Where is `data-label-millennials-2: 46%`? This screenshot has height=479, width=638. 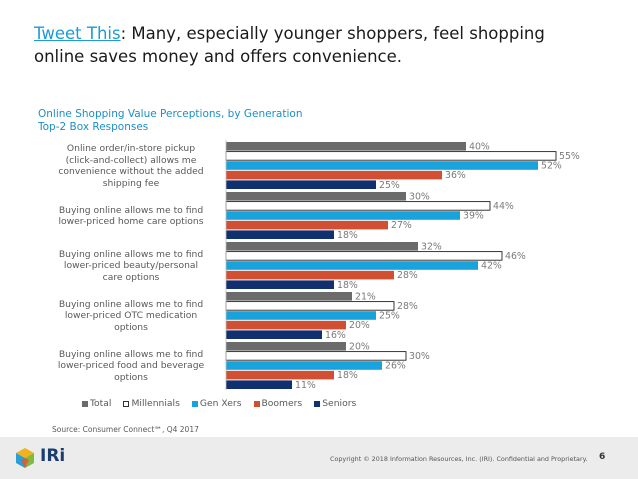
data-label-millennials-2: 46% is located at coordinates (515, 256).